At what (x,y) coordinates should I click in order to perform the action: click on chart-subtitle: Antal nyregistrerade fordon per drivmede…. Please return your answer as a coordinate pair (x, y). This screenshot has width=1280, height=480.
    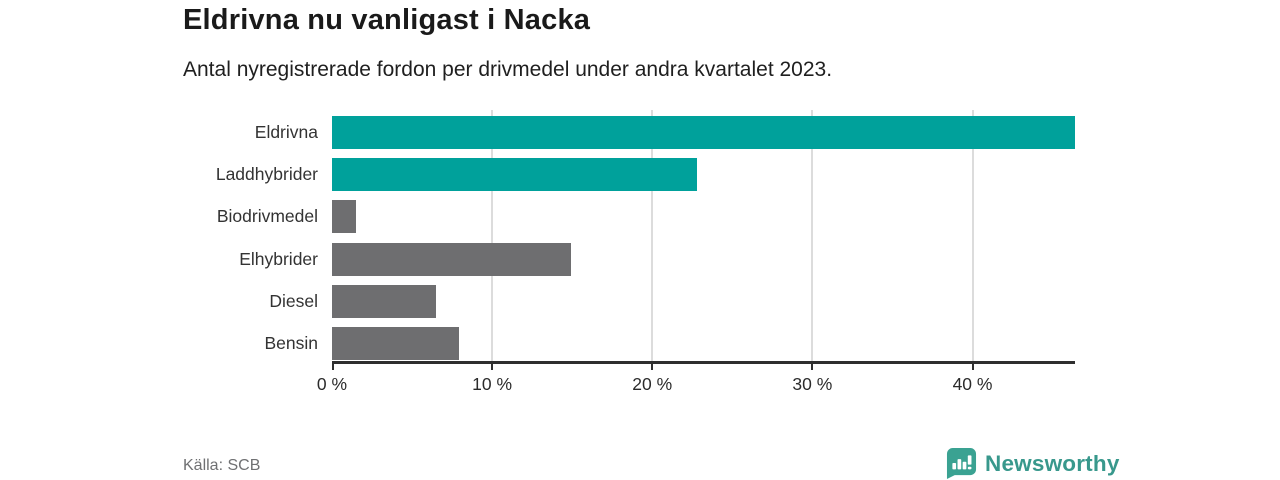
    Looking at the image, I should click on (508, 69).